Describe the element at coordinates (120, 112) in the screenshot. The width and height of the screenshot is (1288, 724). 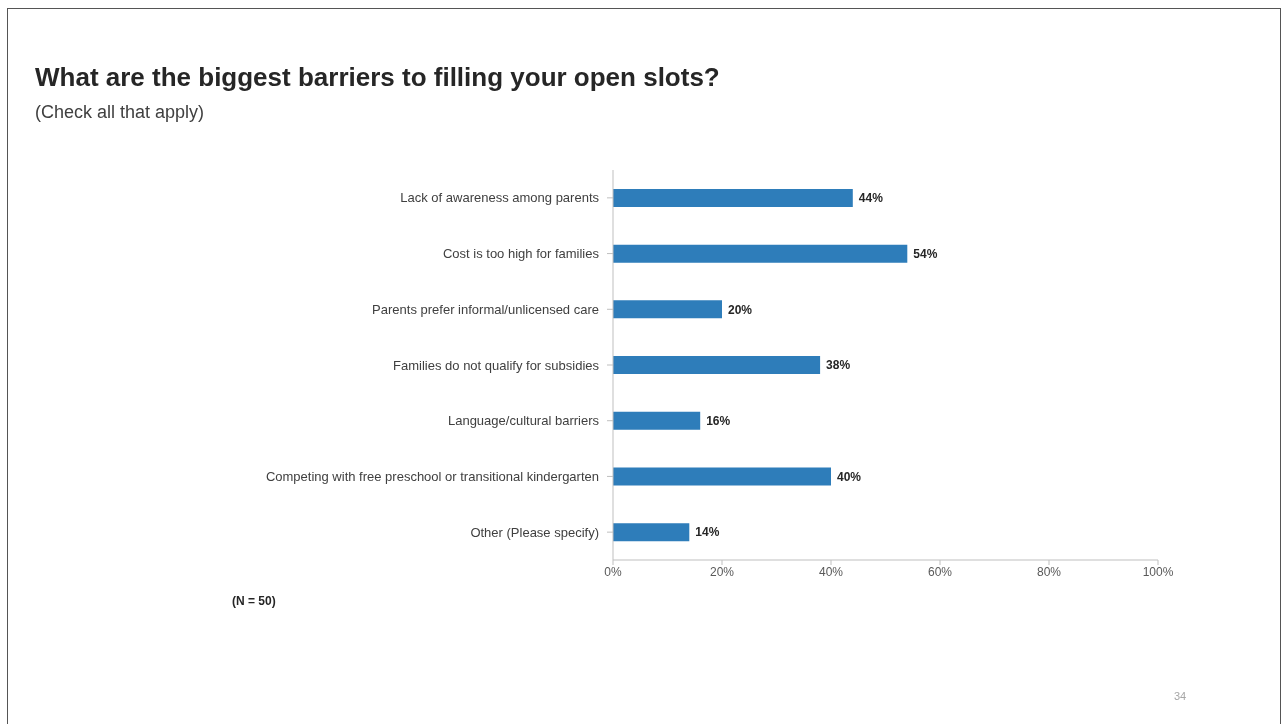
I see `text: (Check all that apply)` at that location.